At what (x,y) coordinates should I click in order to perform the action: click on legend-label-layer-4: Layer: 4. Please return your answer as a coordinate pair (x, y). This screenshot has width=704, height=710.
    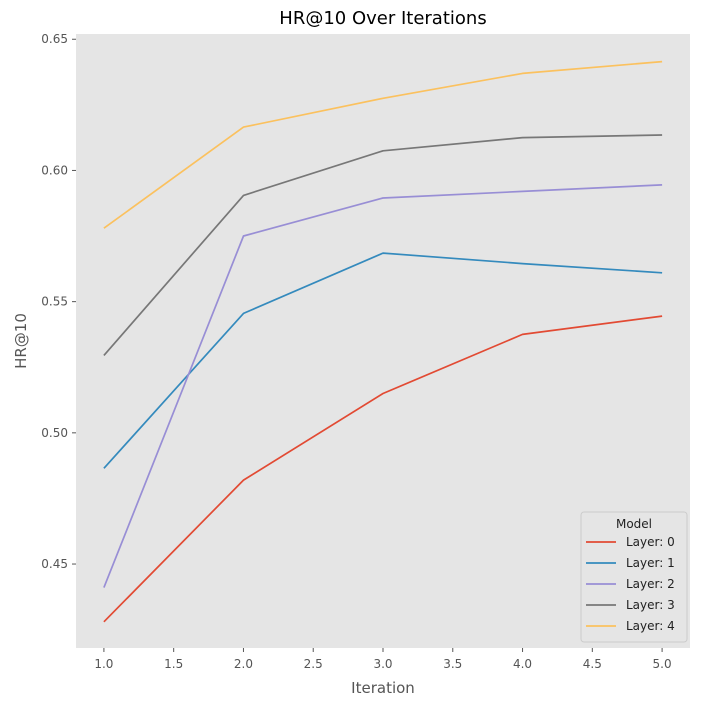
    Looking at the image, I should click on (650, 626).